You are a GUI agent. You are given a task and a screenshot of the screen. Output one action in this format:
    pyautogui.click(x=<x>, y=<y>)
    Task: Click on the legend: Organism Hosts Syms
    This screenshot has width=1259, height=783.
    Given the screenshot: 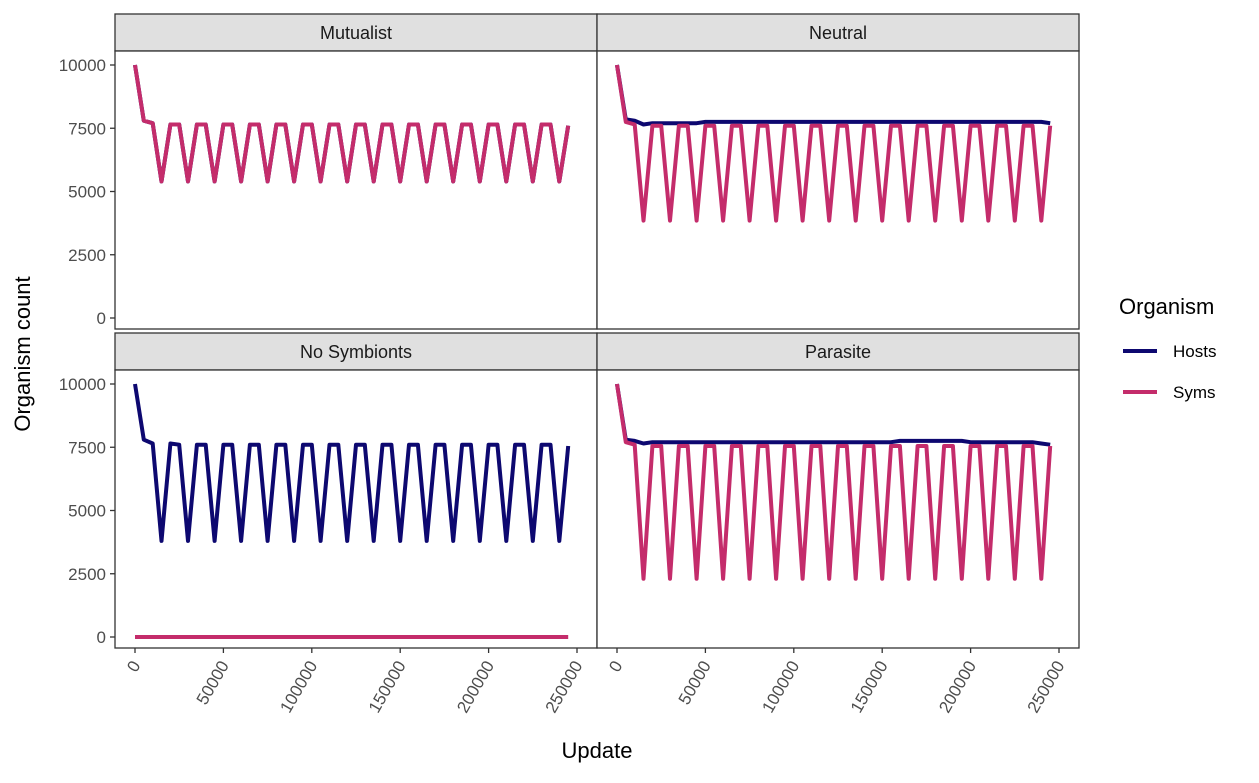 What is the action you would take?
    pyautogui.click(x=1167, y=348)
    